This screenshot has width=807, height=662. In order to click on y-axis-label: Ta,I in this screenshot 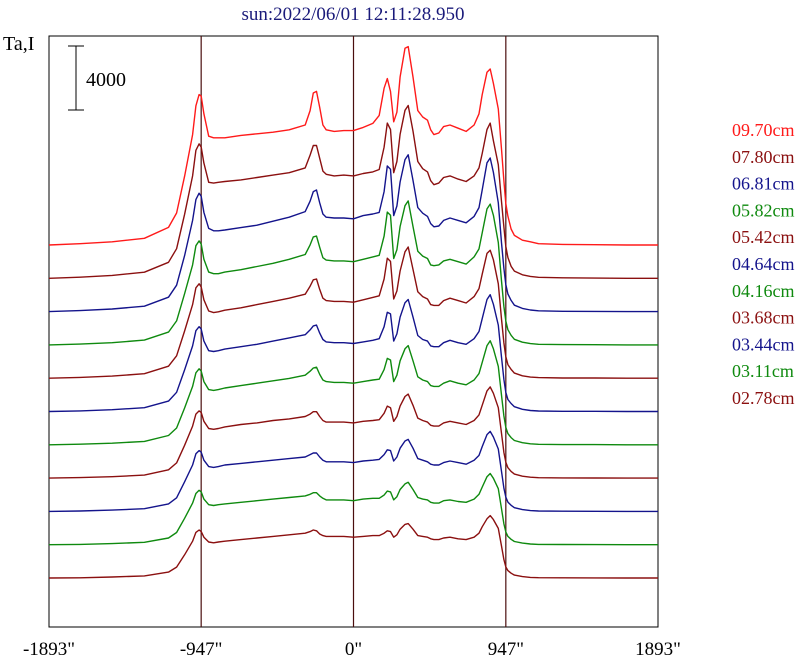, I will do `click(18, 44)`.